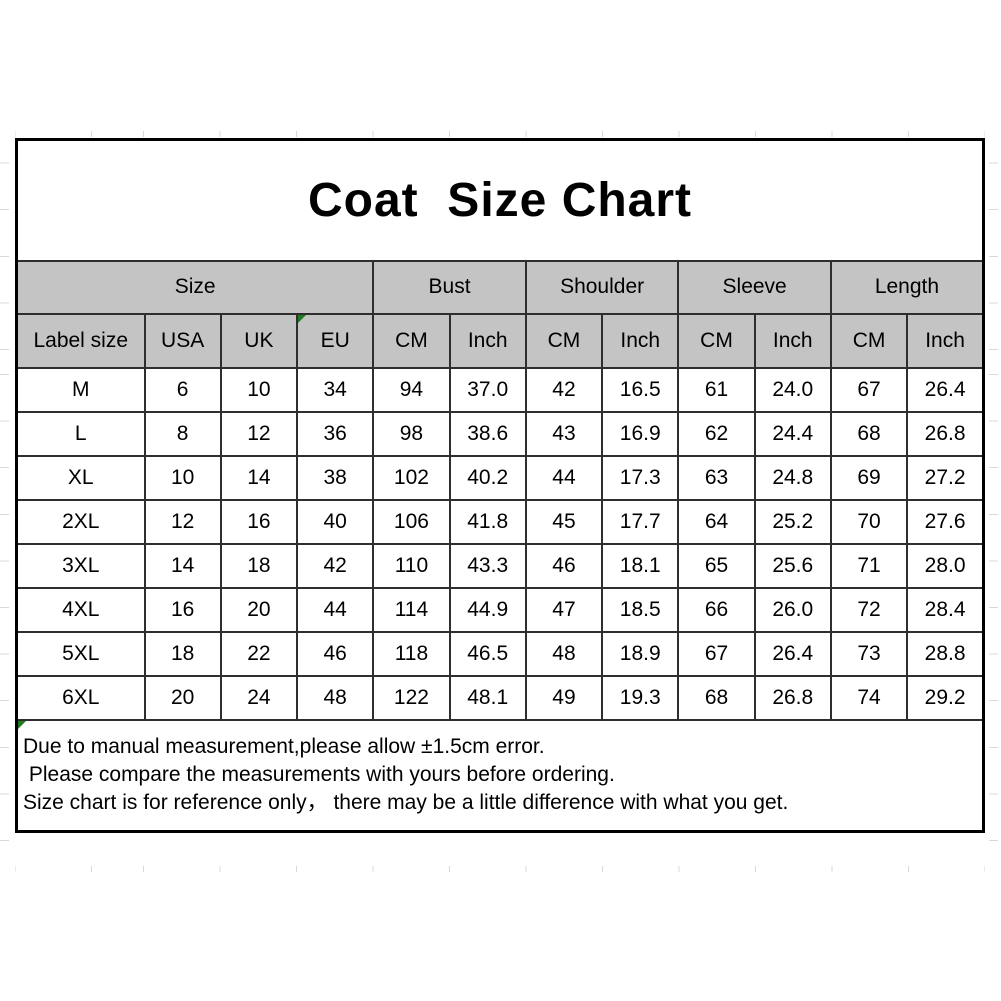  What do you see at coordinates (945, 653) in the screenshot?
I see `table-cell: 28.8` at bounding box center [945, 653].